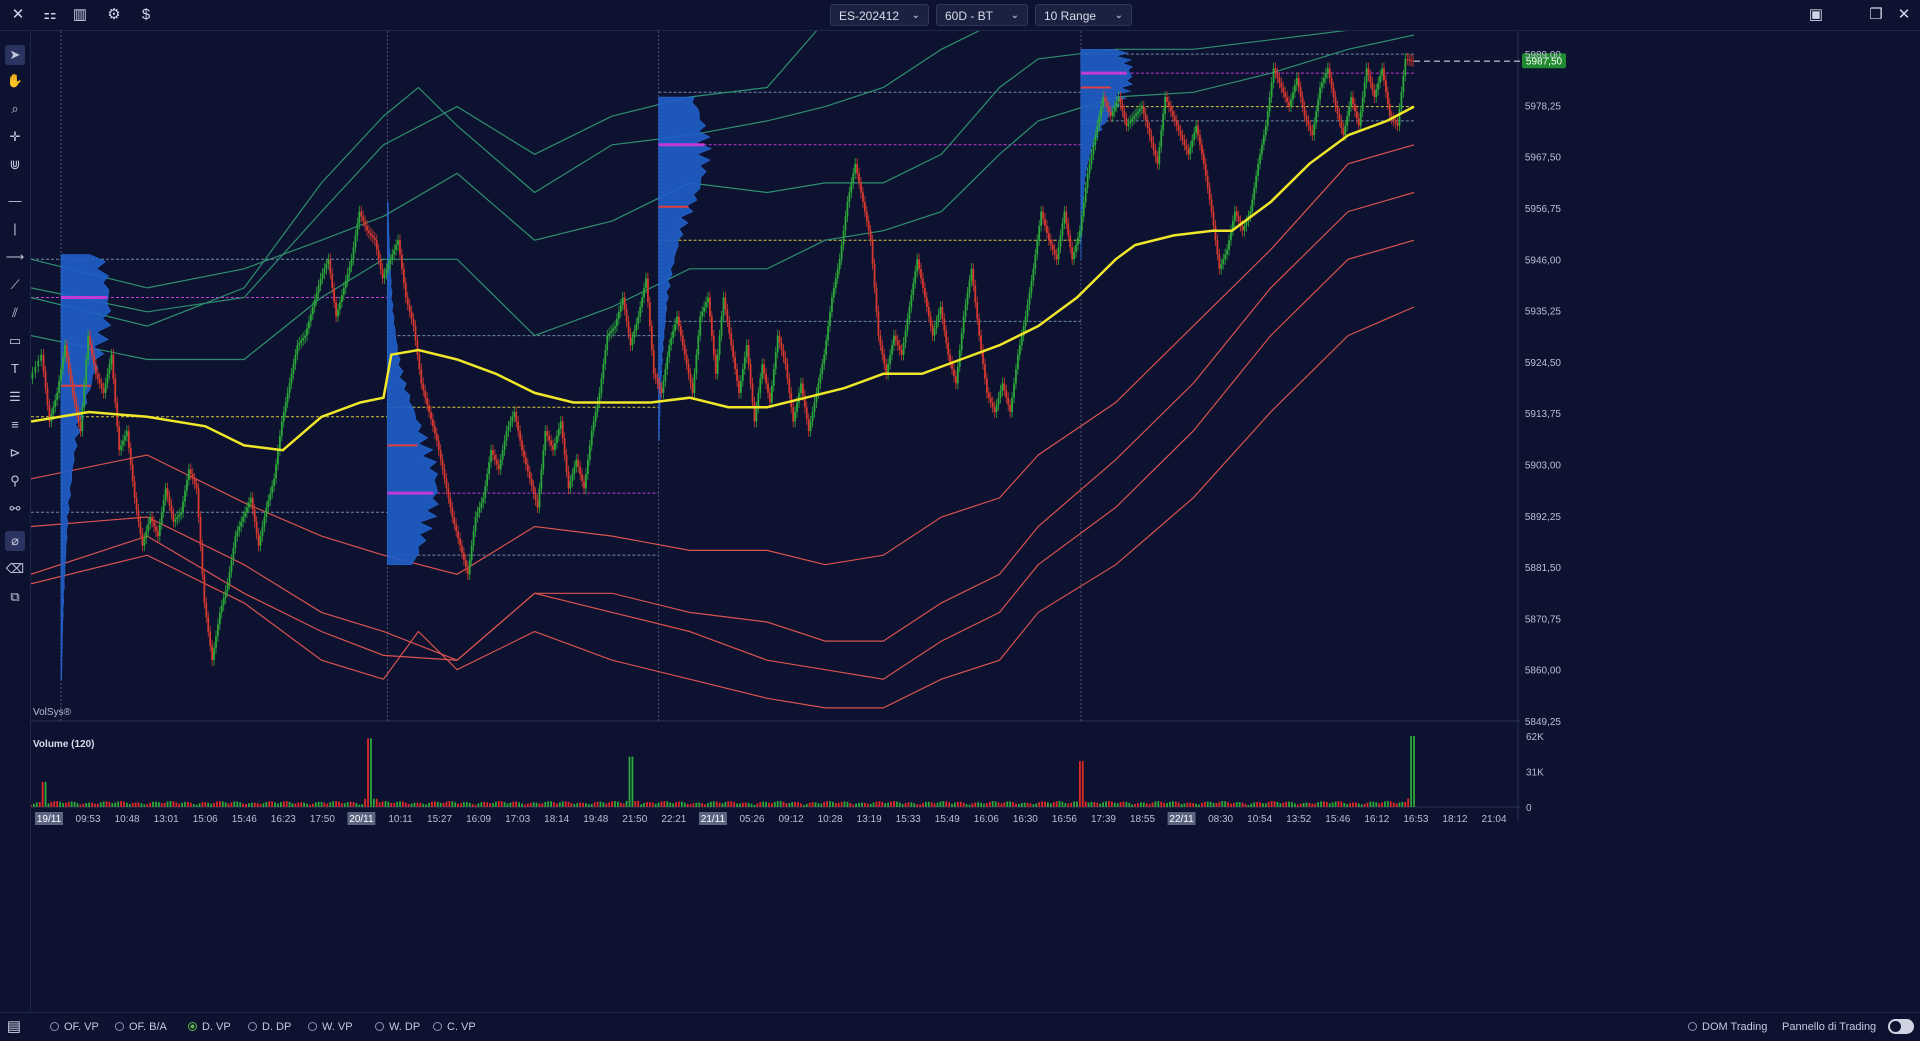  What do you see at coordinates (454, 1027) in the screenshot?
I see `profile-option-c-vp: C. VP` at bounding box center [454, 1027].